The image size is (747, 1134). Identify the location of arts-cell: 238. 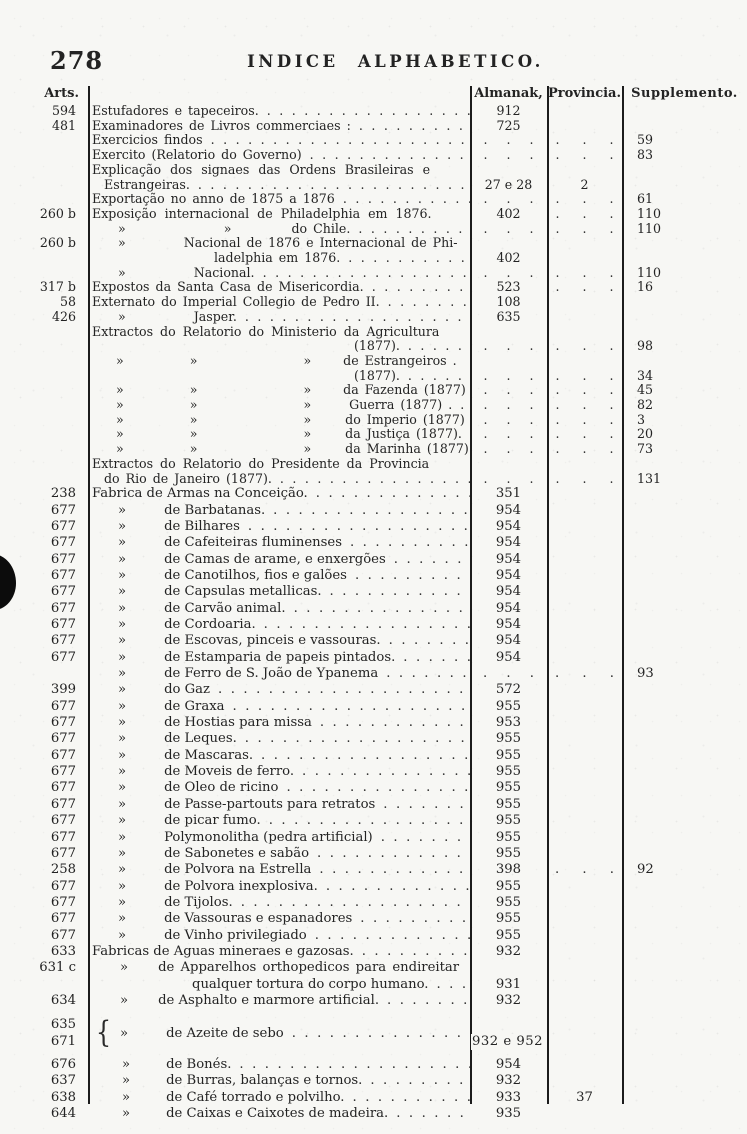
(44, 494).